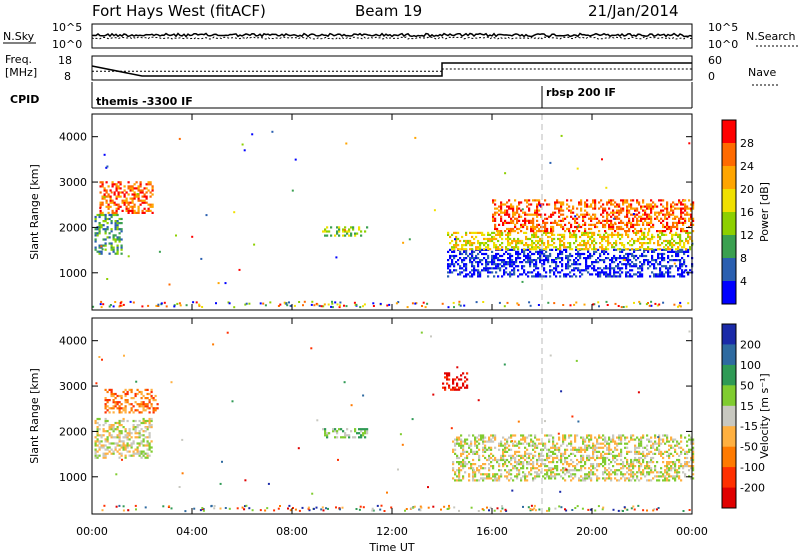  I want to click on power-ytick-label: 1000, so click(73, 273).